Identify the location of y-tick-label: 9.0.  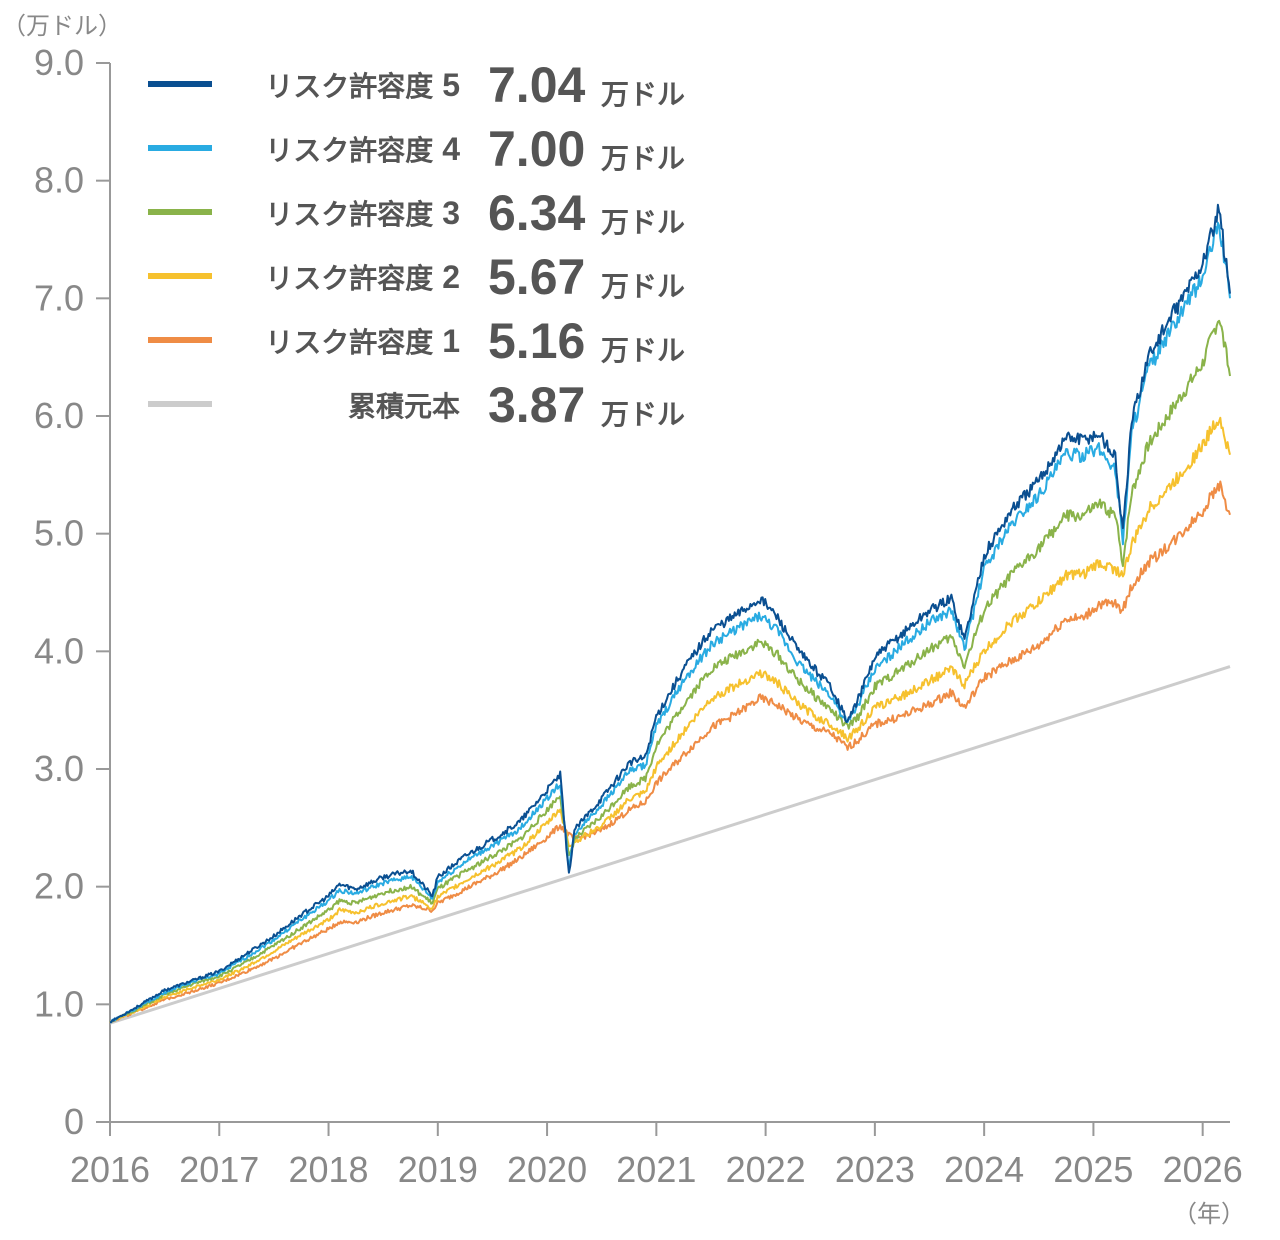
(59, 62).